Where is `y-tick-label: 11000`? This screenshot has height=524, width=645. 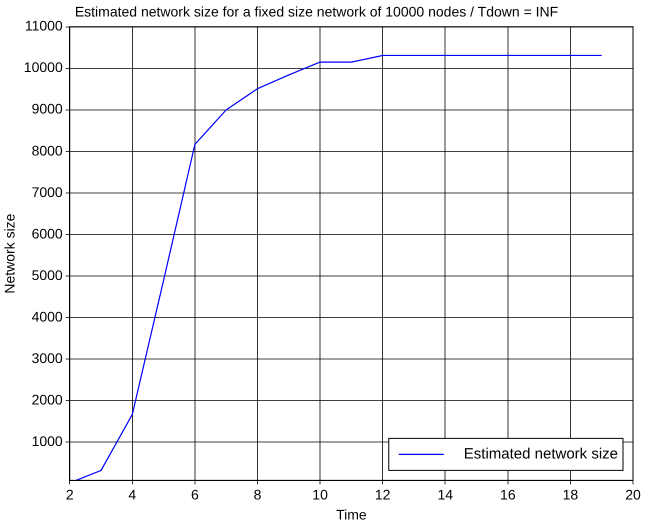
y-tick-label: 11000 is located at coordinates (43, 26).